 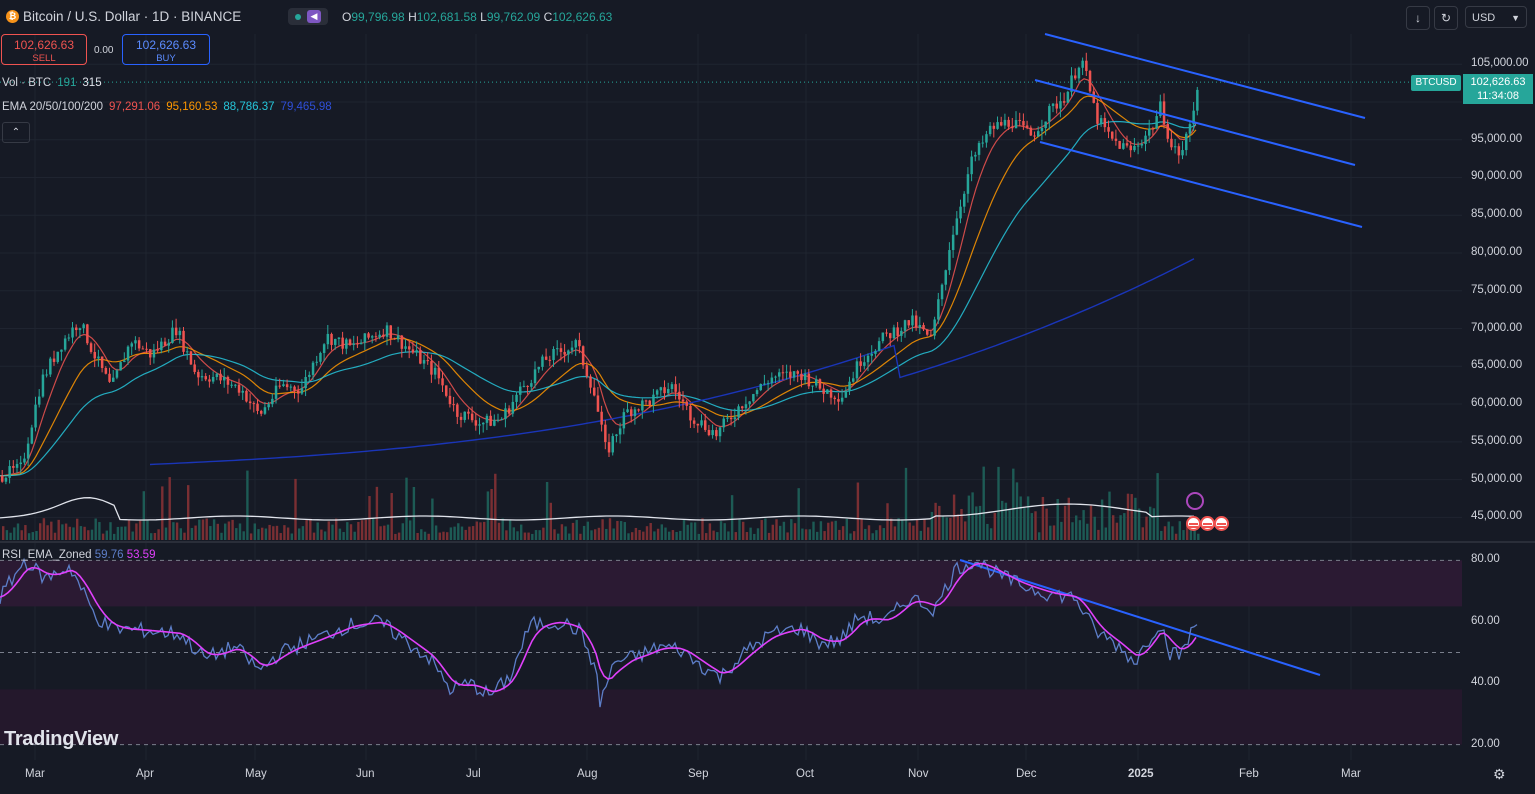 What do you see at coordinates (308, 16) in the screenshot?
I see `market-status: ◀` at bounding box center [308, 16].